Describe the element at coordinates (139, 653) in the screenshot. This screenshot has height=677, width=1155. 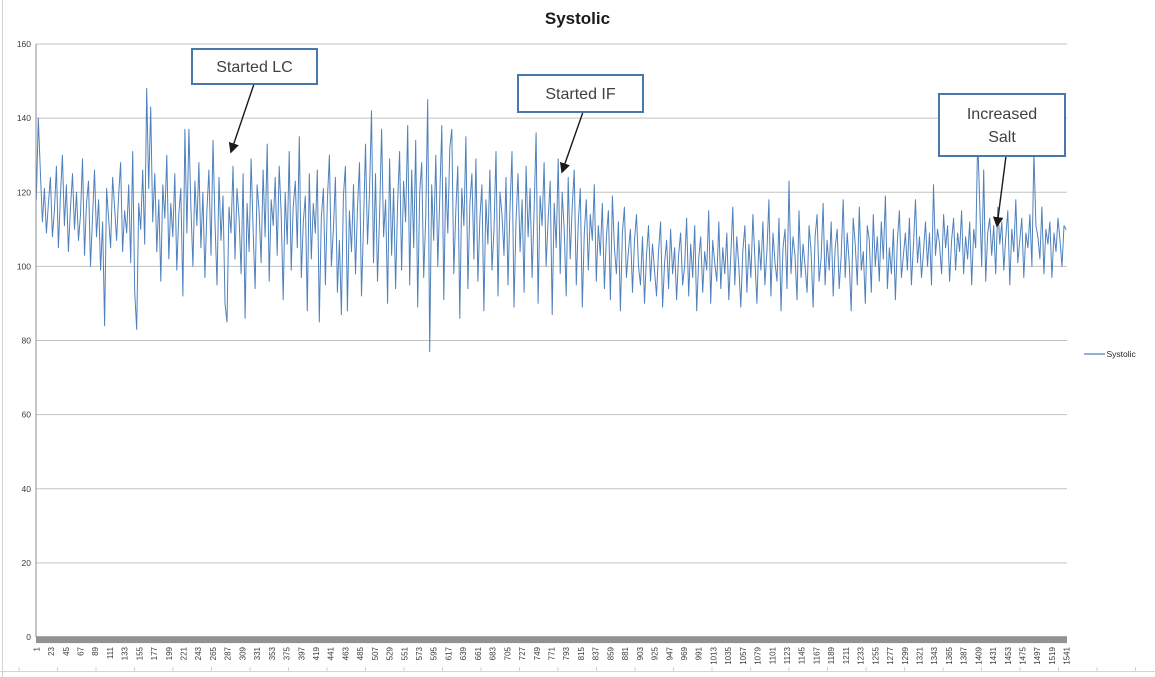
I see `x-axis-tick-label: 155` at that location.